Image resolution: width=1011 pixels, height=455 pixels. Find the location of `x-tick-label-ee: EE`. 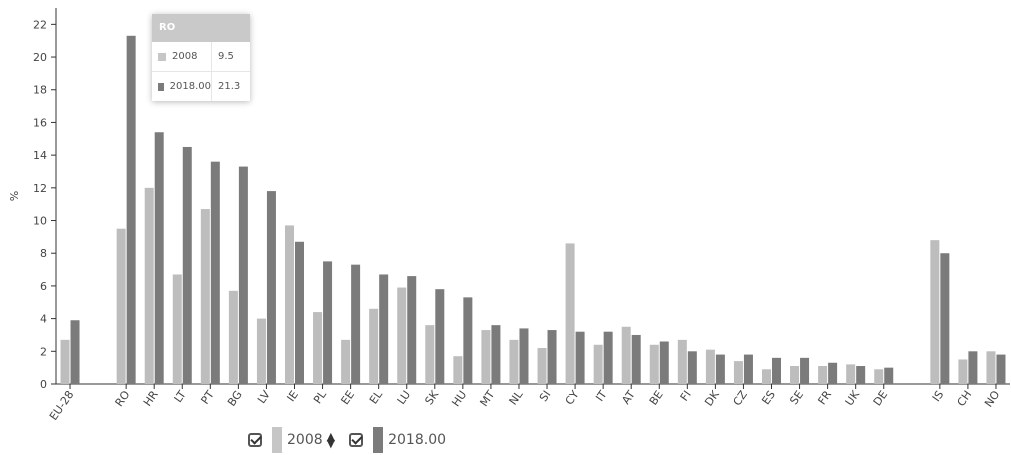

x-tick-label-ee: EE is located at coordinates (347, 397).